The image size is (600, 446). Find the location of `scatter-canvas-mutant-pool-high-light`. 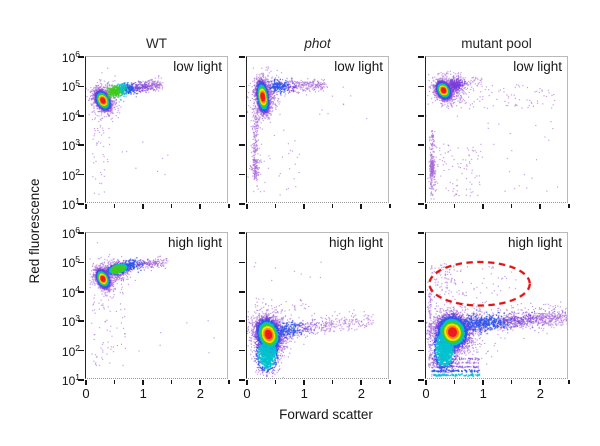

scatter-canvas-mutant-pool-high-light is located at coordinates (496, 305).